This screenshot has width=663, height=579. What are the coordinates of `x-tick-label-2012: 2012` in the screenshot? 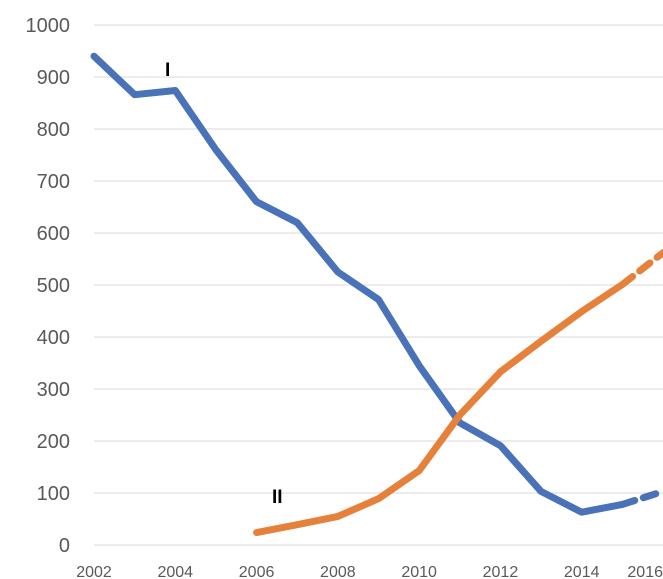 It's located at (501, 571).